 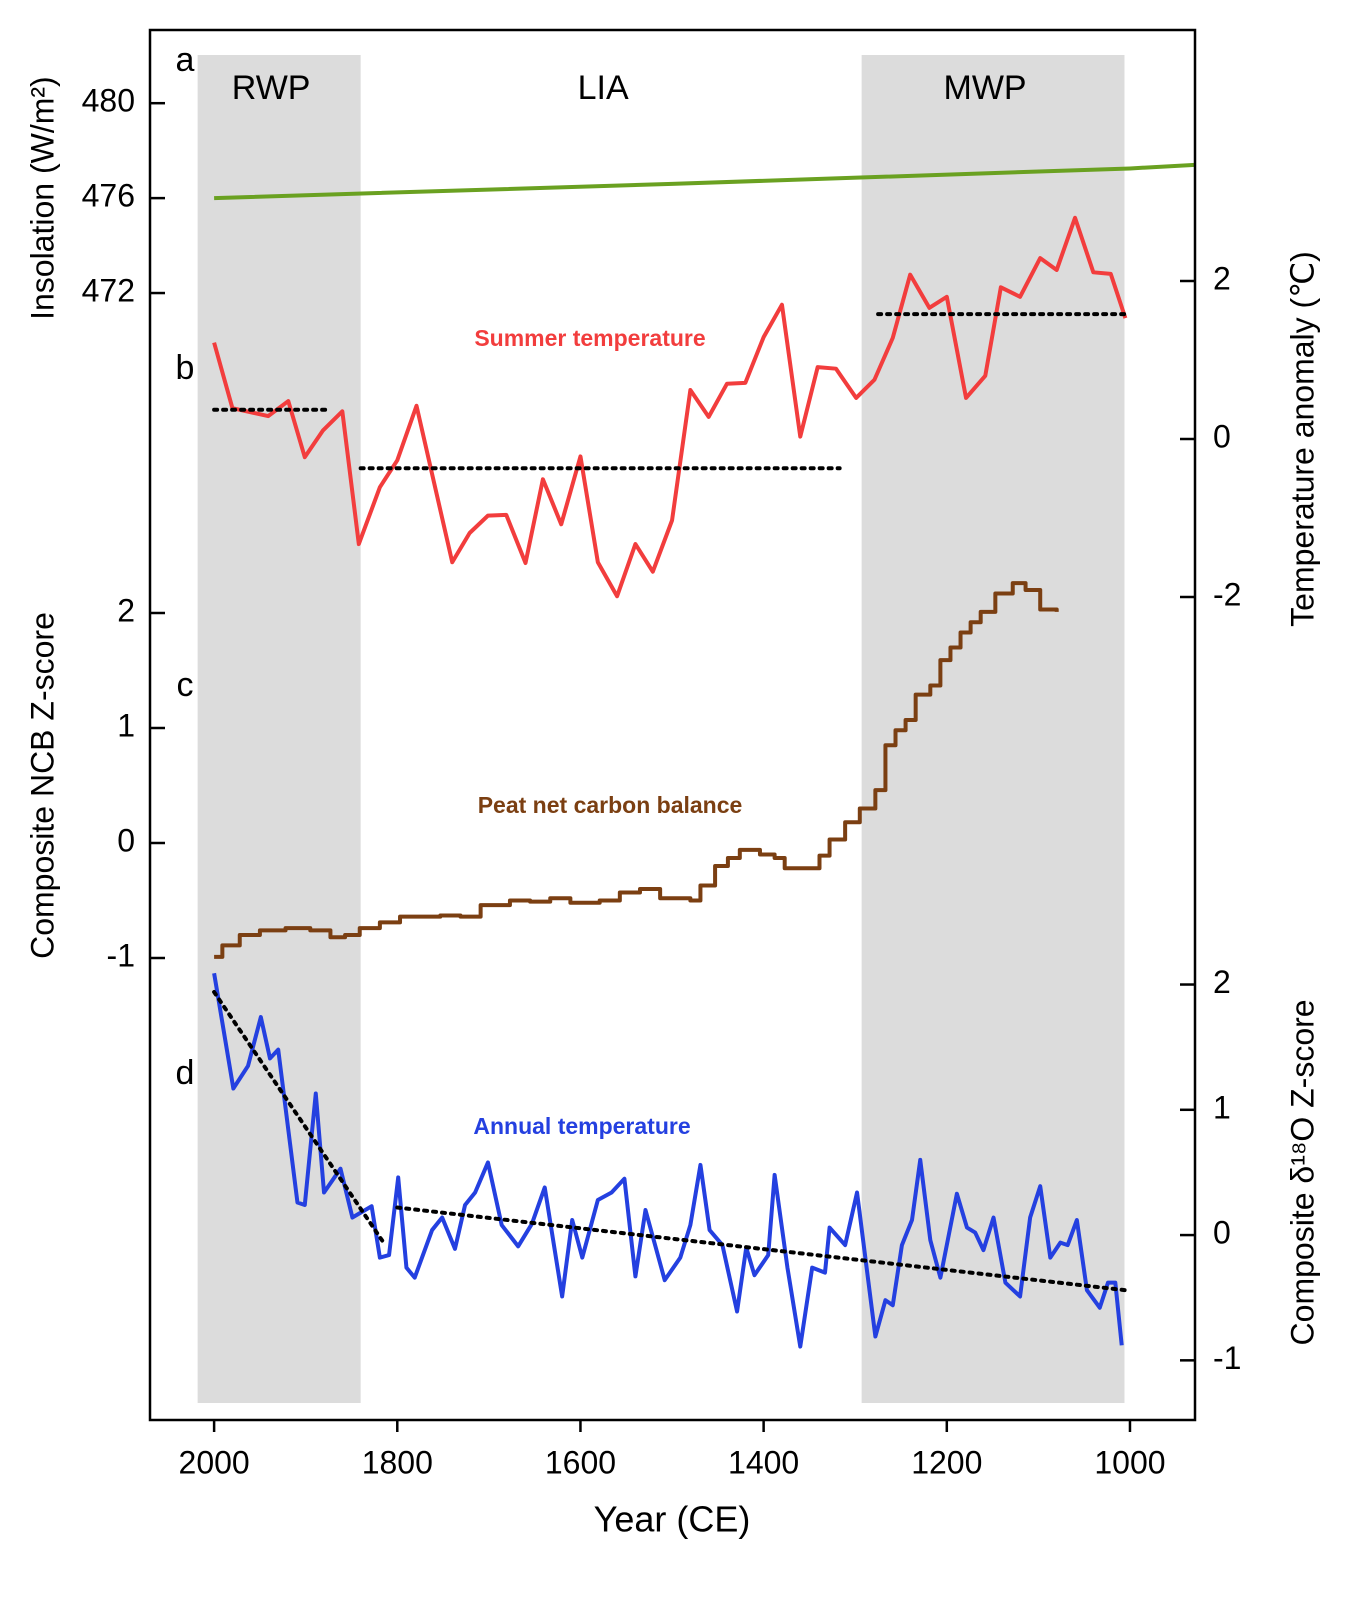 I want to click on period-label: LIA, so click(x=603, y=88).